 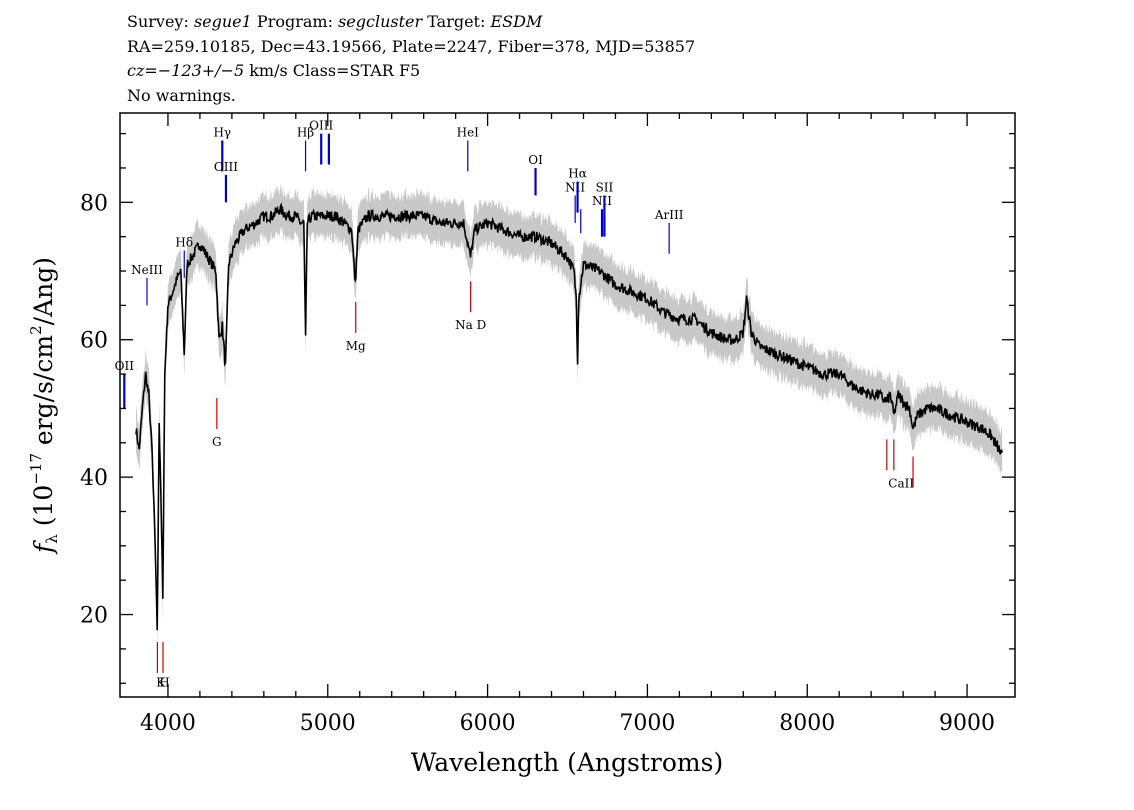 What do you see at coordinates (94, 341) in the screenshot?
I see `y-tick-label: 60` at bounding box center [94, 341].